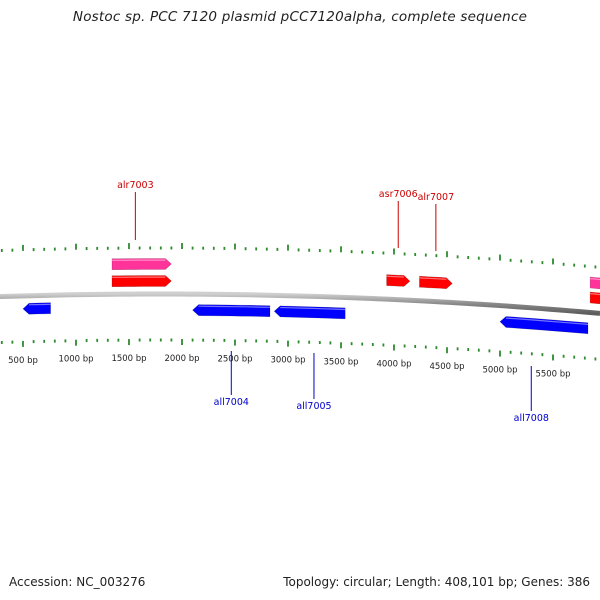 Image resolution: width=600 pixels, height=600 pixels. What do you see at coordinates (135, 185) in the screenshot?
I see `gene-label-alr7003: alr7003` at bounding box center [135, 185].